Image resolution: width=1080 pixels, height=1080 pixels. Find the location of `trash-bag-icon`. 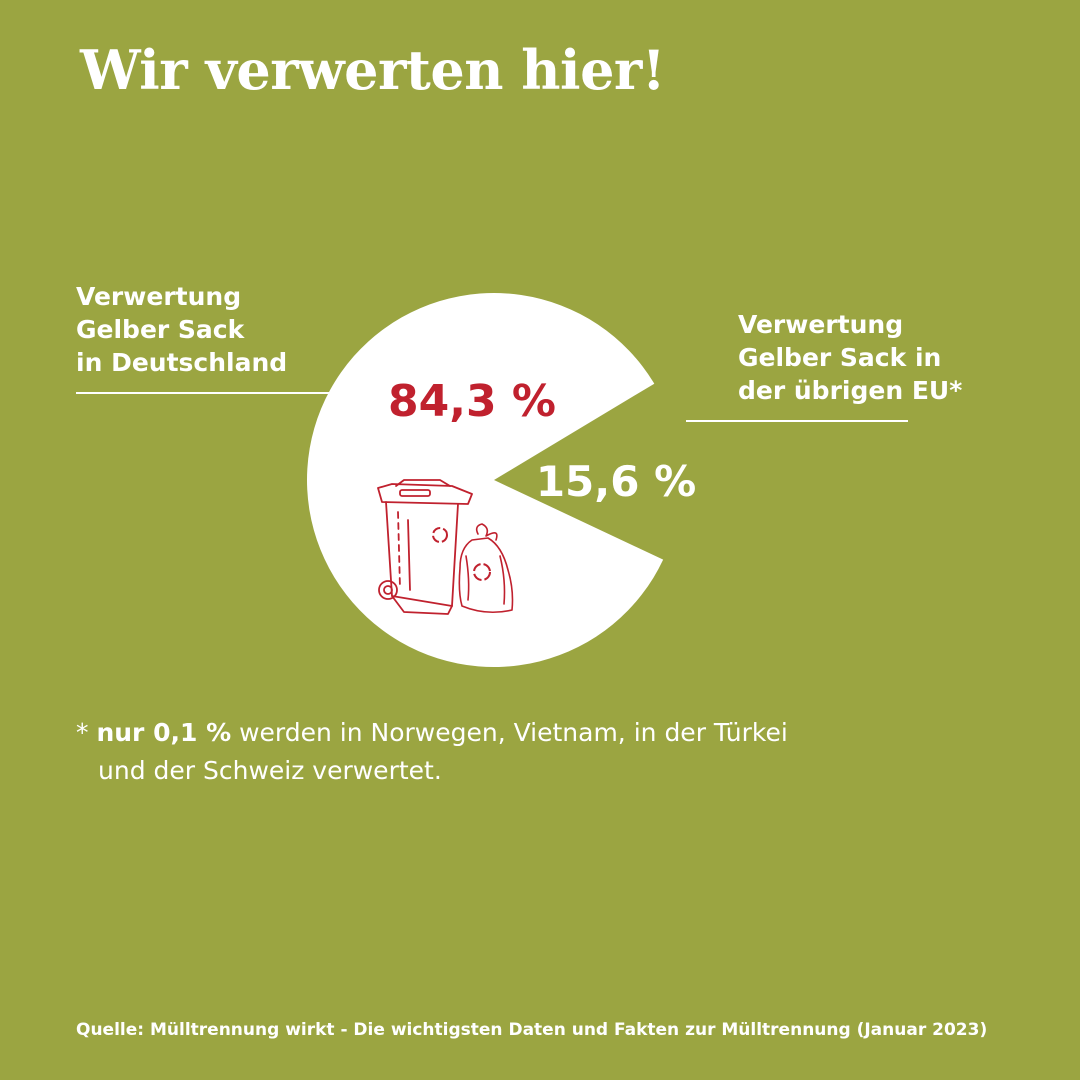

trash-bag-icon is located at coordinates (486, 568).